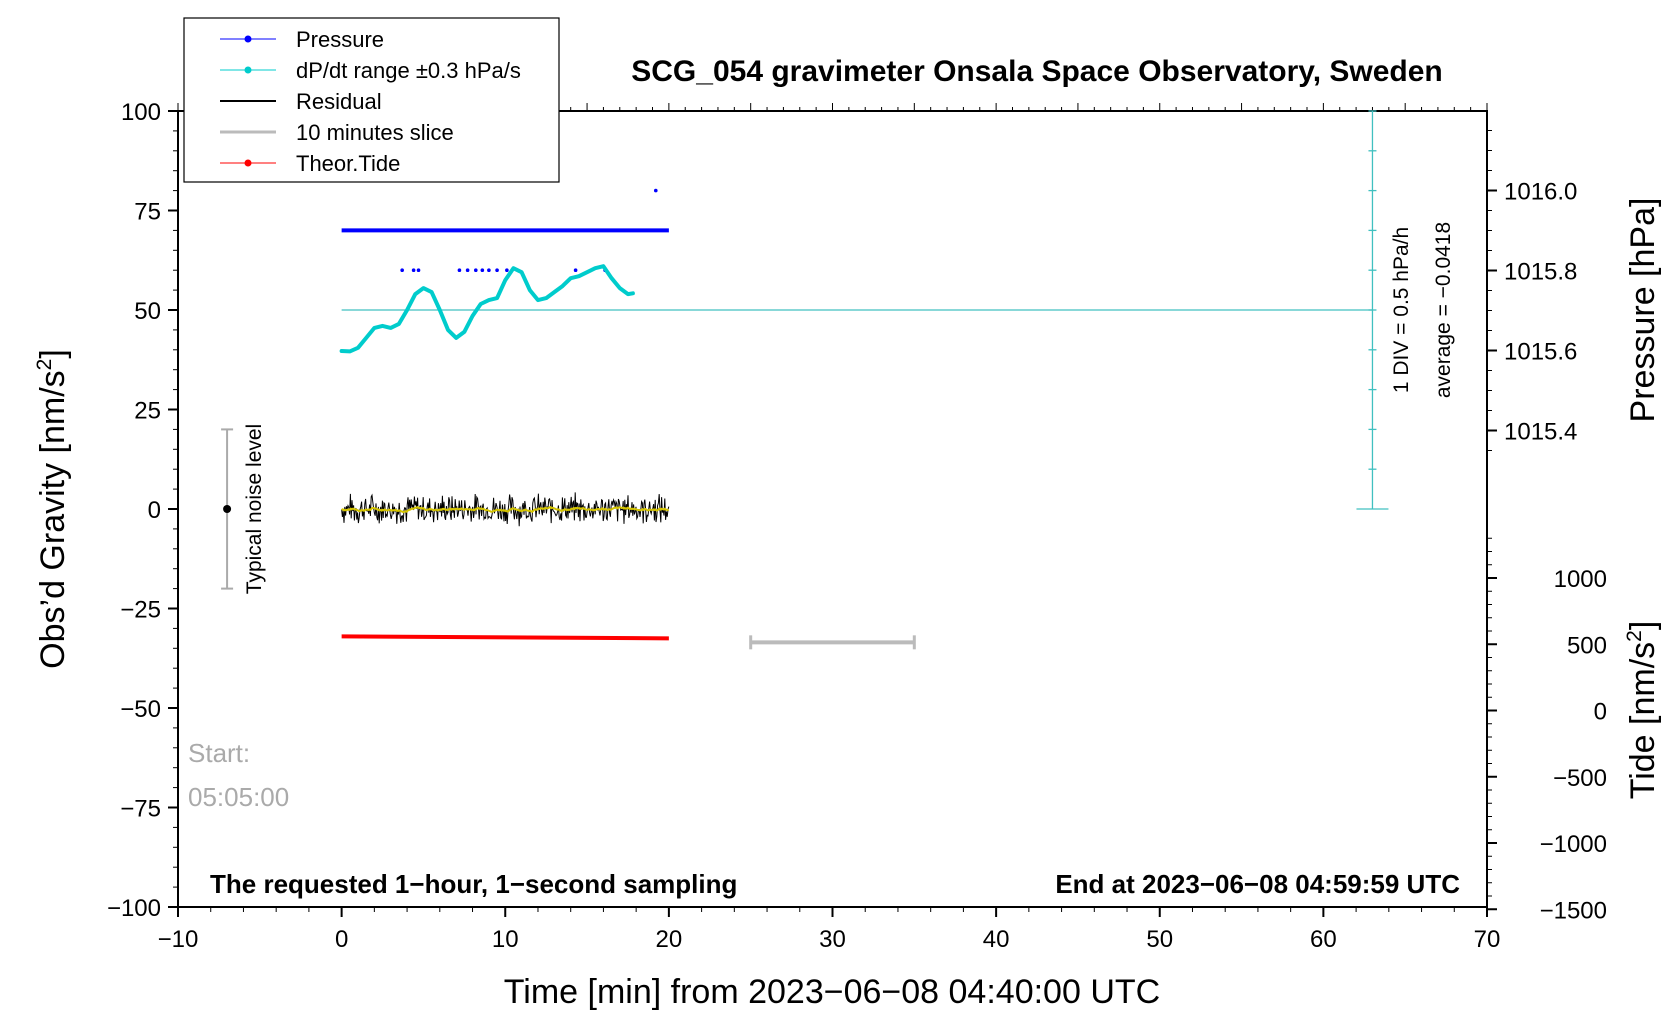  What do you see at coordinates (254, 509) in the screenshot?
I see `noise-level-label: Typical noise level` at bounding box center [254, 509].